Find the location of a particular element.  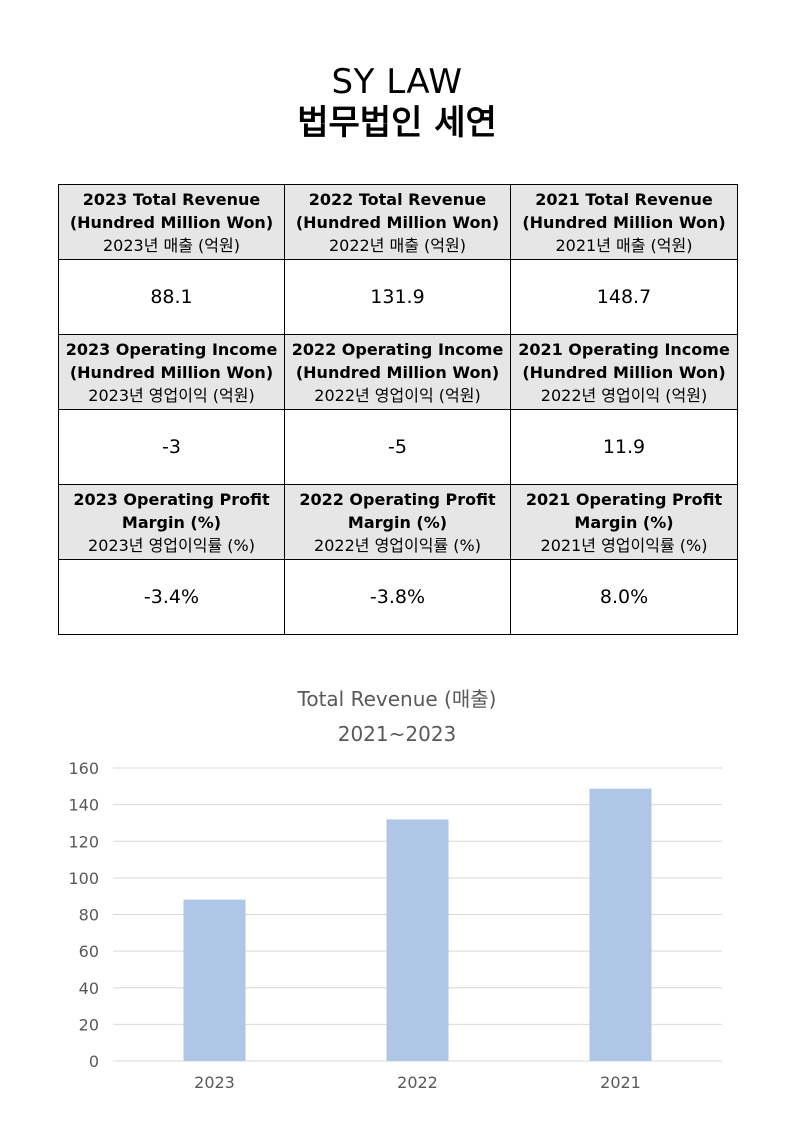

value-cell: 148.7 is located at coordinates (624, 297).